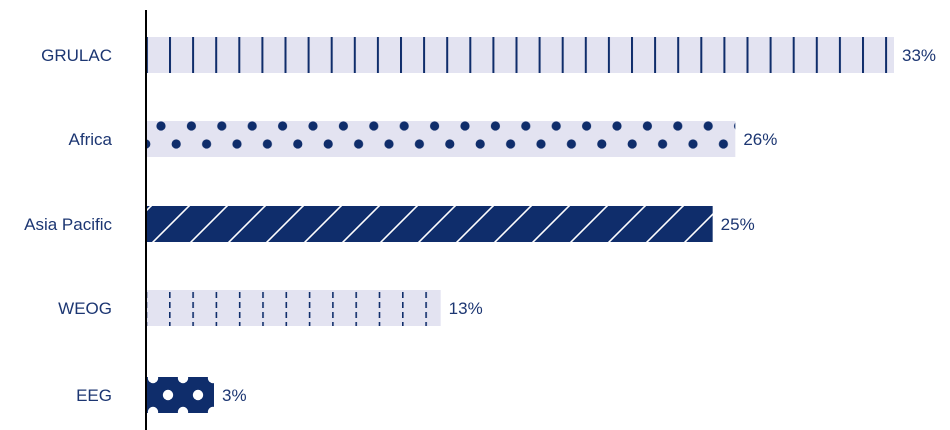 The image size is (950, 430). I want to click on value-label: 3%, so click(234, 395).